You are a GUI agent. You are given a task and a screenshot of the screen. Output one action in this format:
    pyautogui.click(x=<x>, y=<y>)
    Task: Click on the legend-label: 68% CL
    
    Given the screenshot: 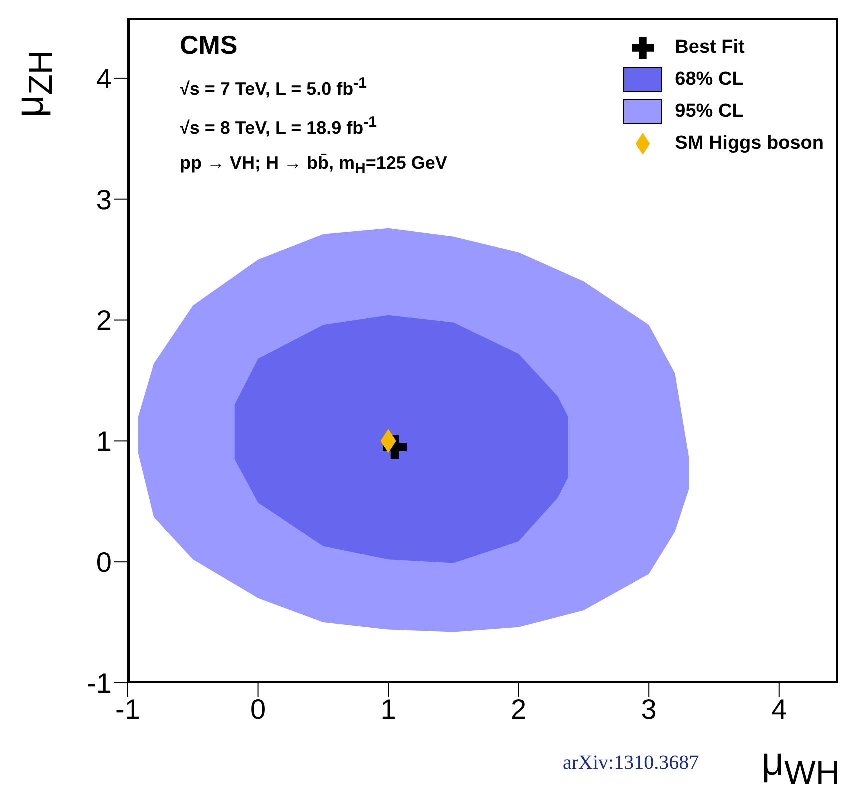 What is the action you would take?
    pyautogui.click(x=709, y=80)
    